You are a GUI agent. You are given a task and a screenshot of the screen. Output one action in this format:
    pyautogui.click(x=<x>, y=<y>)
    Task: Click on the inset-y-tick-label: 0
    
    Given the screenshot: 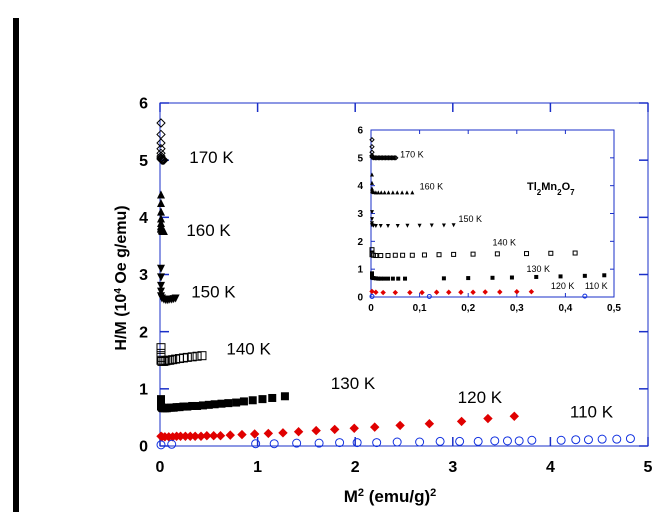 What is the action you would take?
    pyautogui.click(x=360, y=298)
    